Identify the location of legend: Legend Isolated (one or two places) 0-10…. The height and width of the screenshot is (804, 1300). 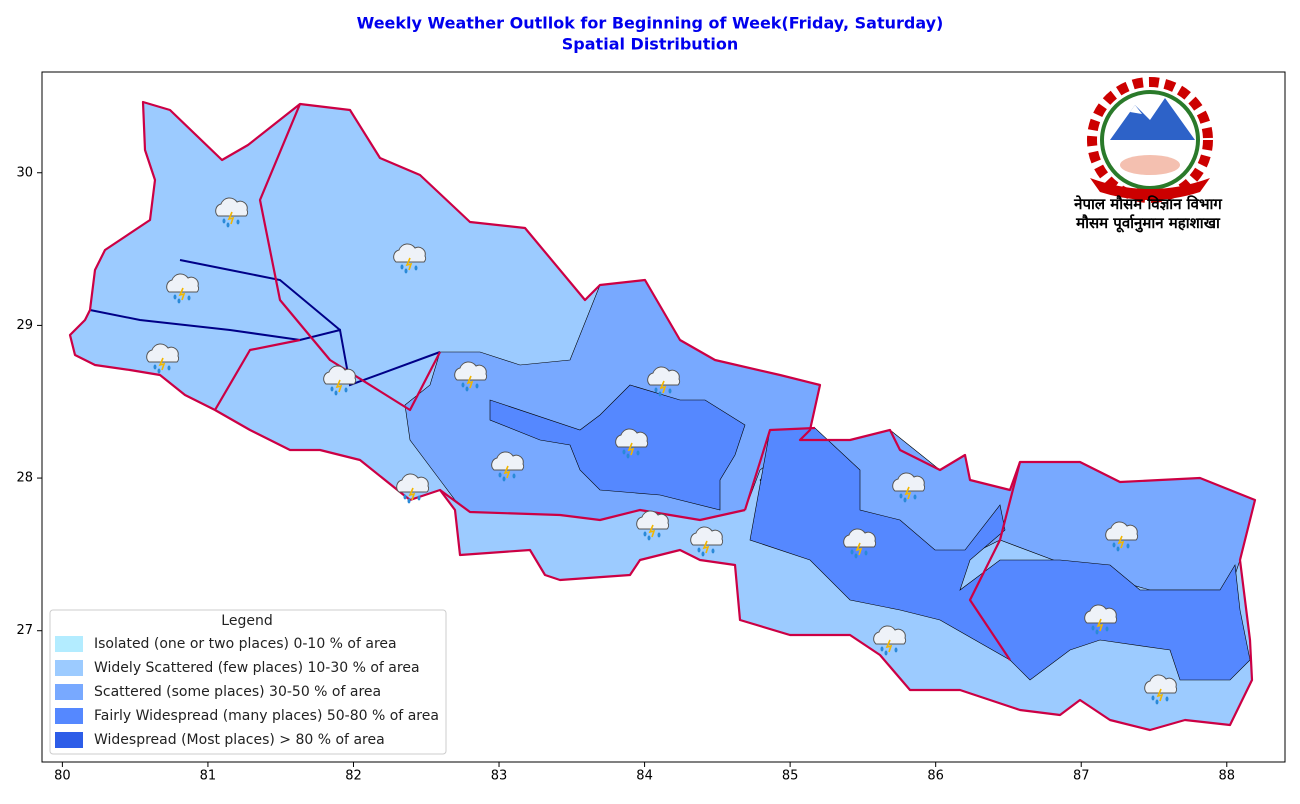
(248, 682).